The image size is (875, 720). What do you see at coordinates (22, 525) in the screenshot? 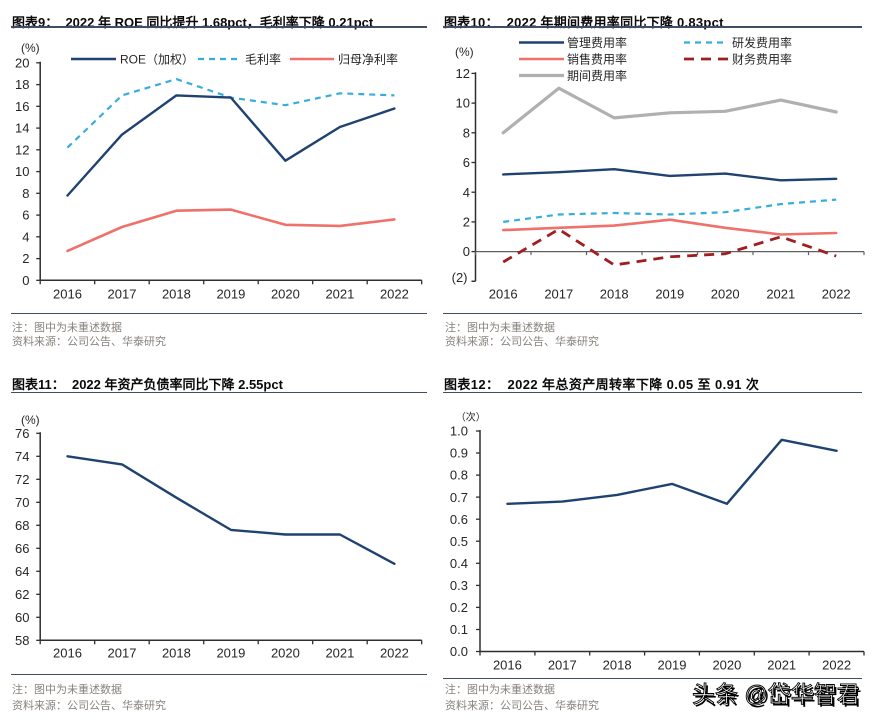
I see `svg-text: 68` at bounding box center [22, 525].